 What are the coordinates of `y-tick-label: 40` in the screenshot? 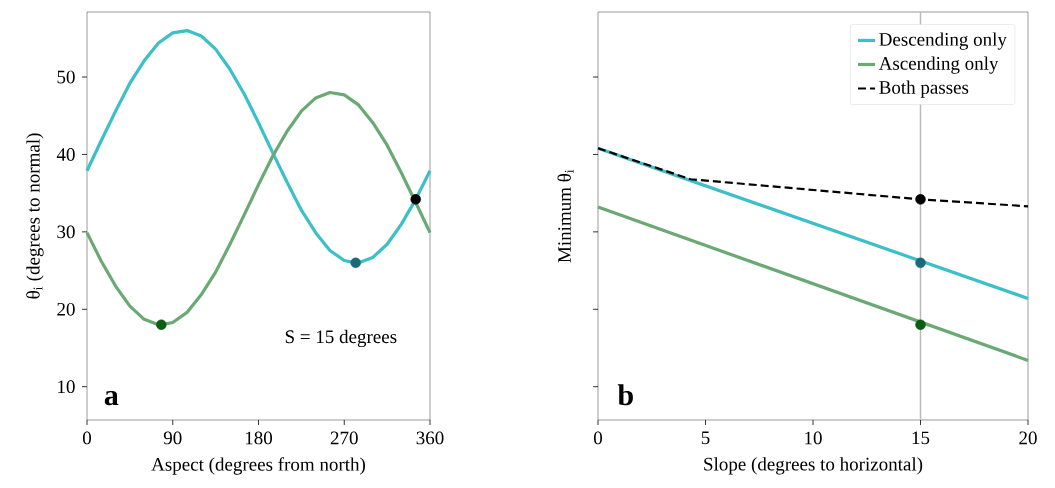 It's located at (65, 154).